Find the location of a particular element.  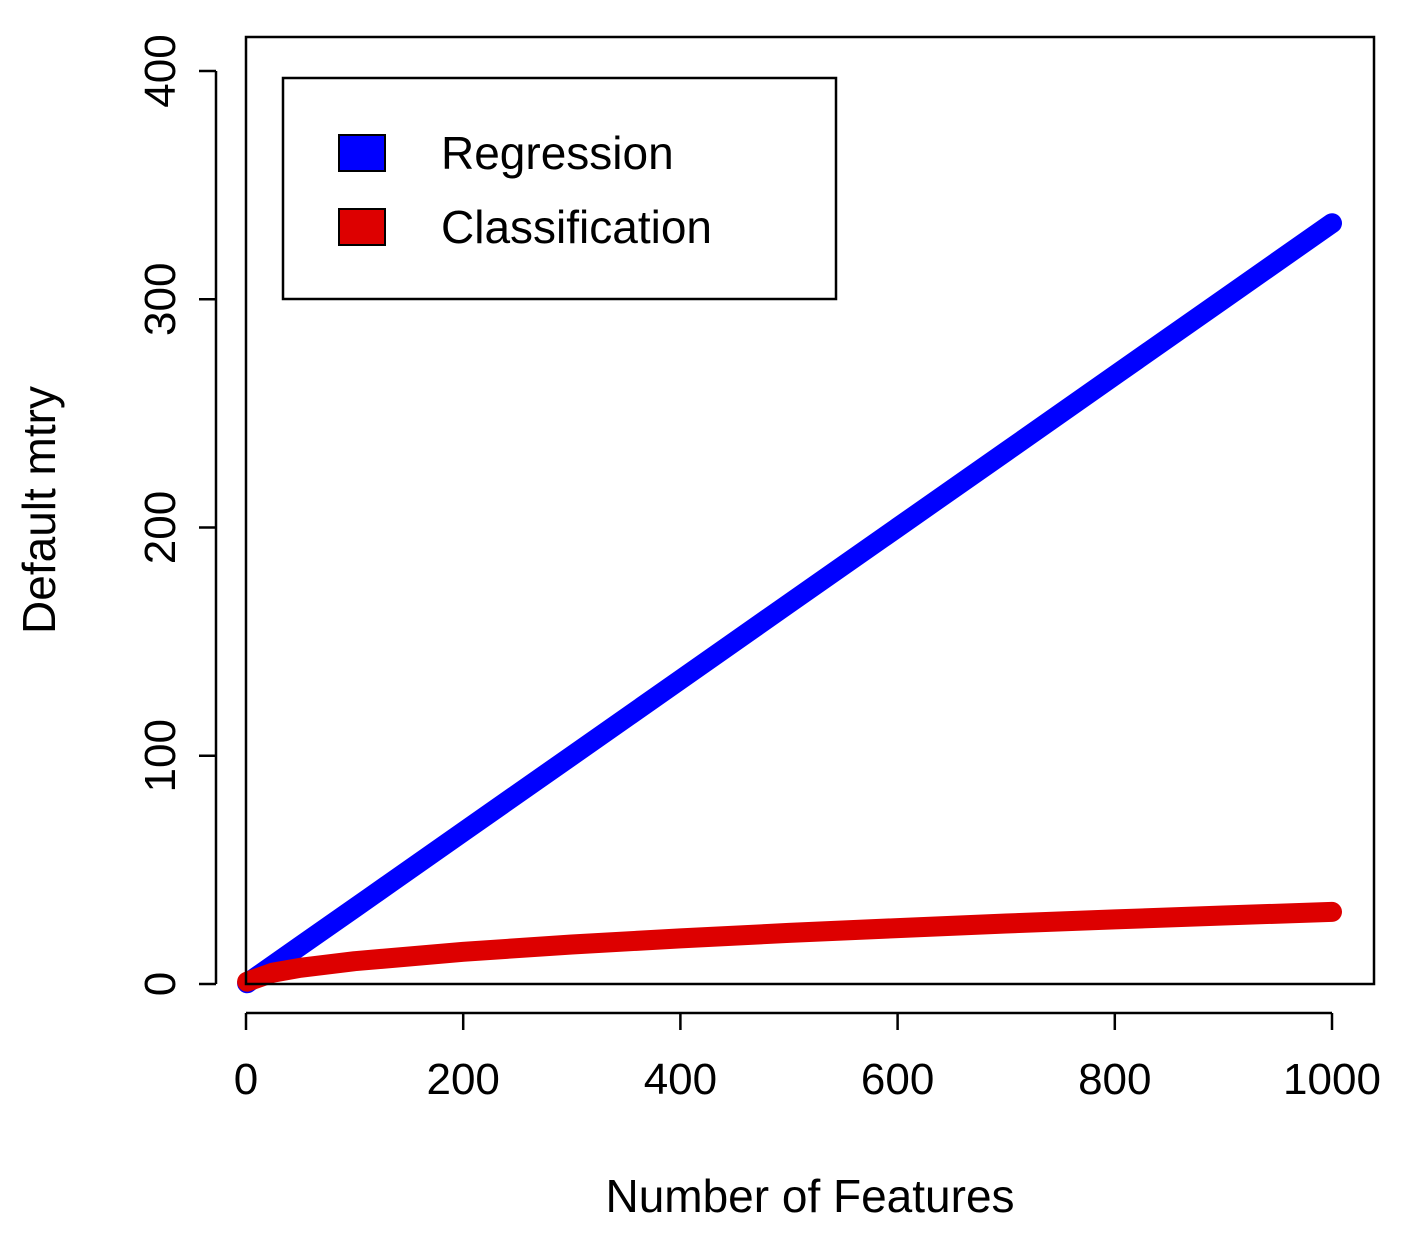

legend-box is located at coordinates (559, 188).